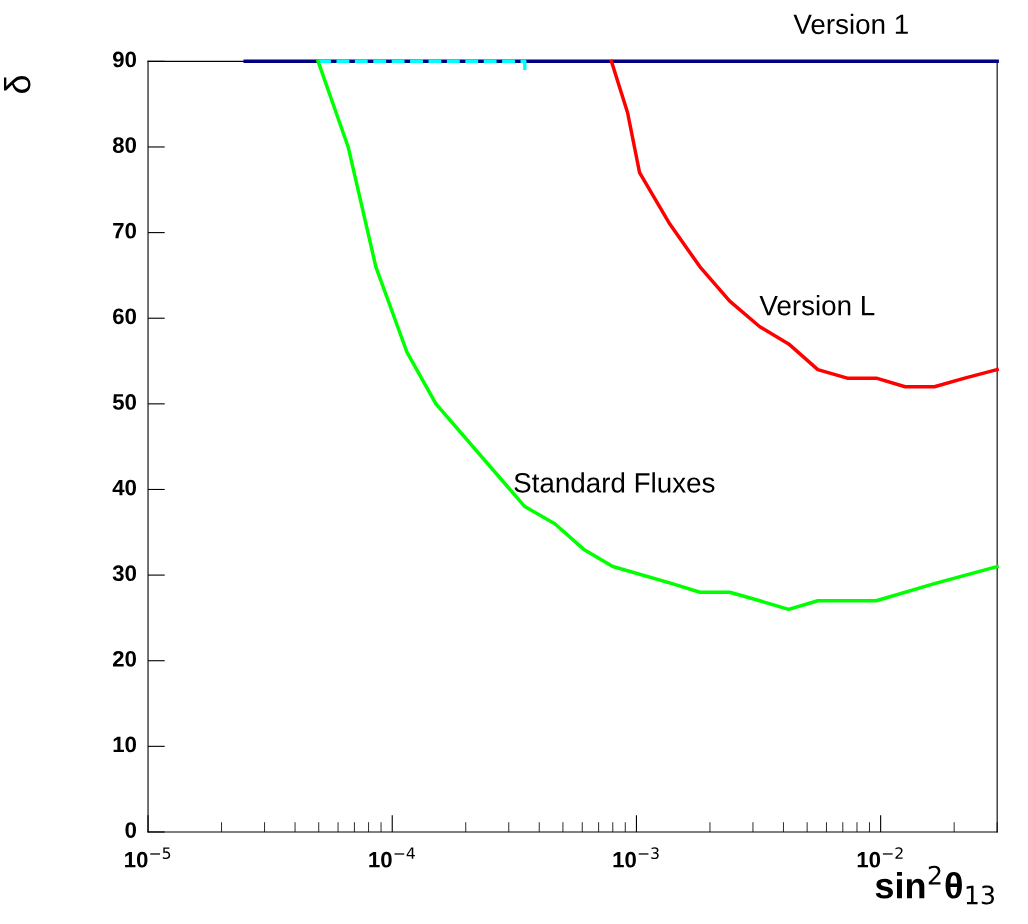 The height and width of the screenshot is (924, 1028). Describe the element at coordinates (124, 573) in the screenshot. I see `y-tick-label: 30` at that location.